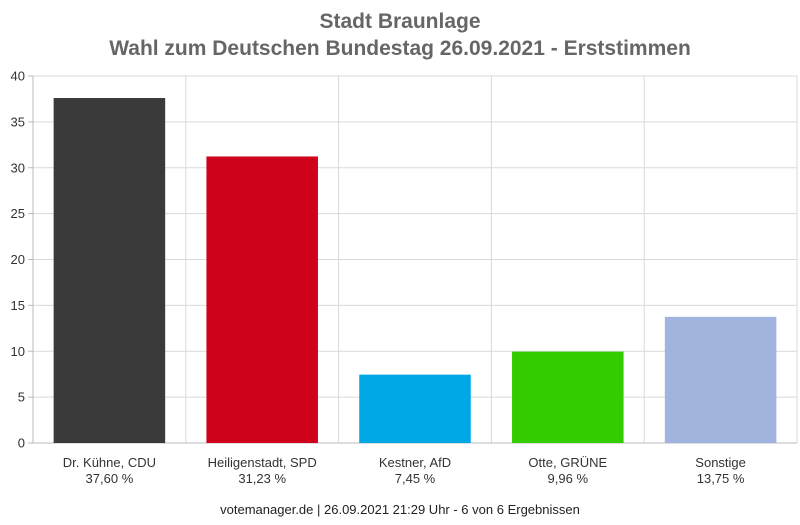  I want to click on x-category-label: Sonstige, so click(720, 462).